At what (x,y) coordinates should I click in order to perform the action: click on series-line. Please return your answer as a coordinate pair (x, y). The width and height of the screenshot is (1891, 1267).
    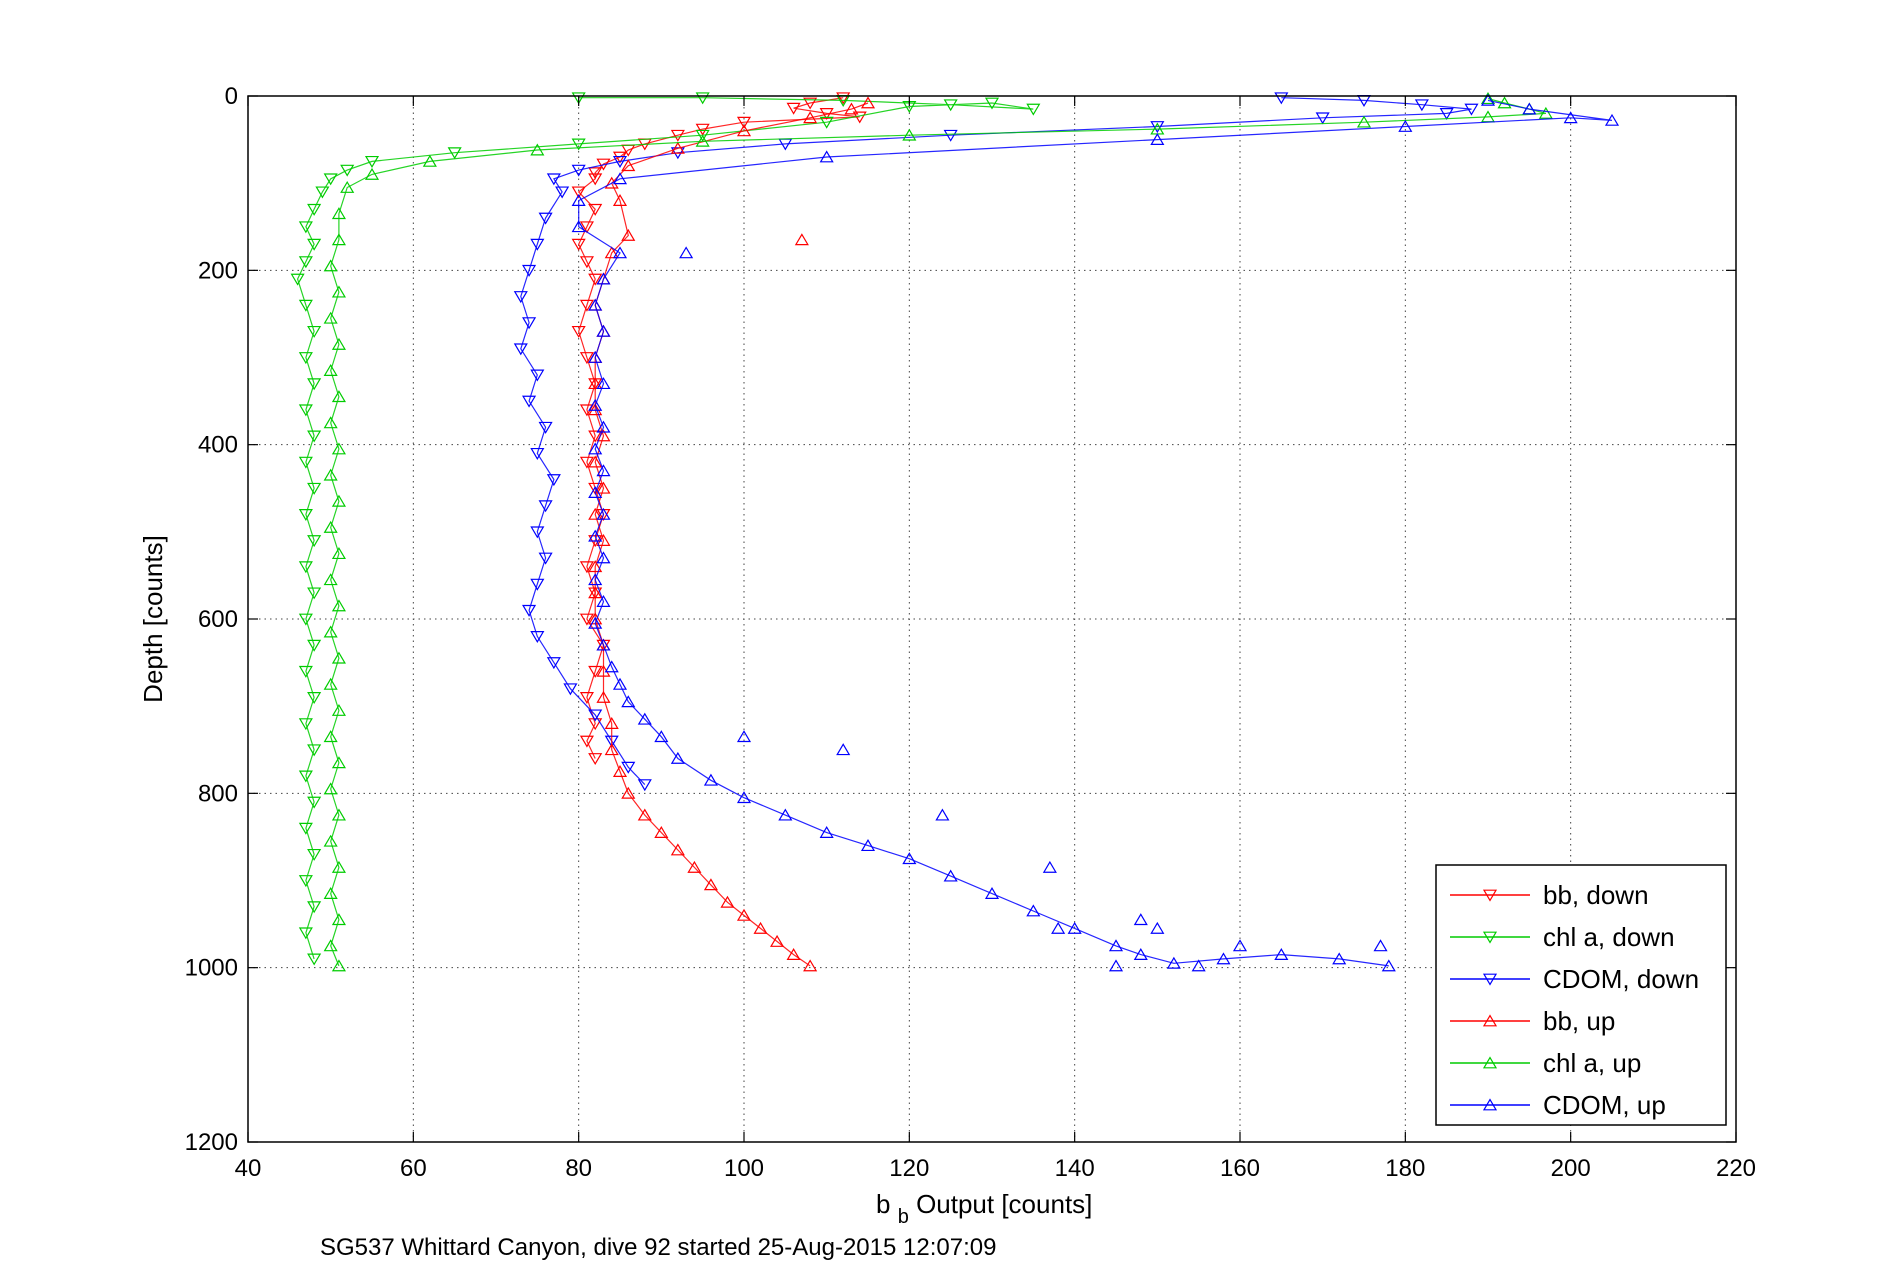
    Looking at the image, I should click on (718, 428).